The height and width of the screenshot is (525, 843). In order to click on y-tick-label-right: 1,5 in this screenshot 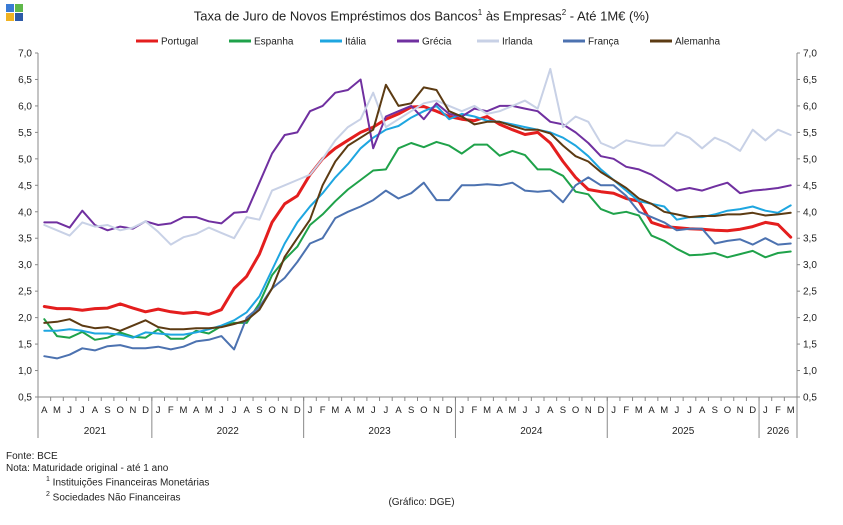, I will do `click(810, 345)`.